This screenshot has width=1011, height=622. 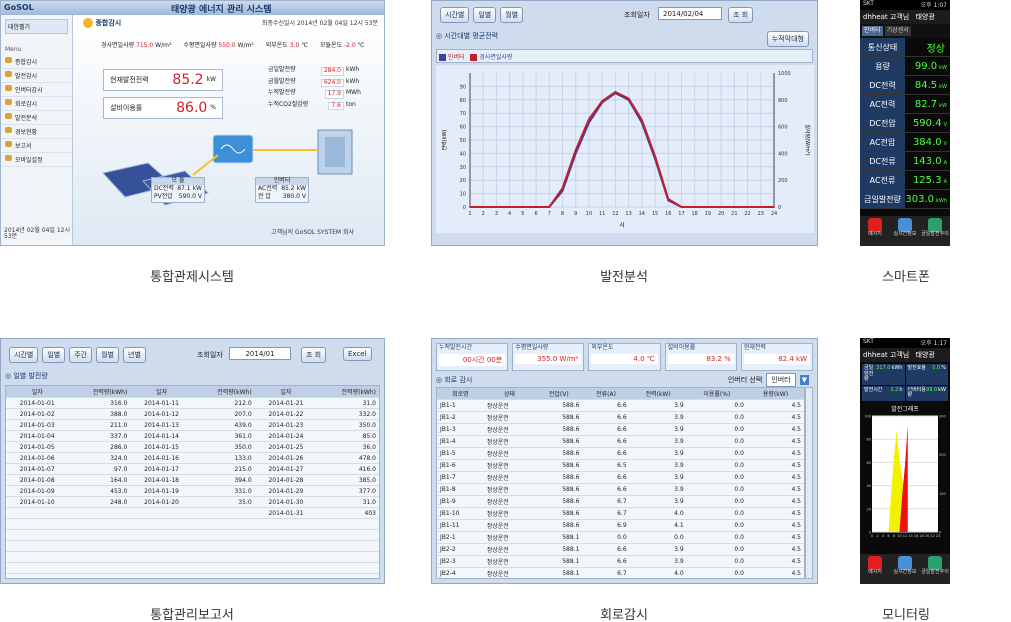 What do you see at coordinates (620, 453) in the screenshot?
I see `table-row: JB1-5 정상운전 588.6 6.6 3.9 0.0 4.5` at bounding box center [620, 453].